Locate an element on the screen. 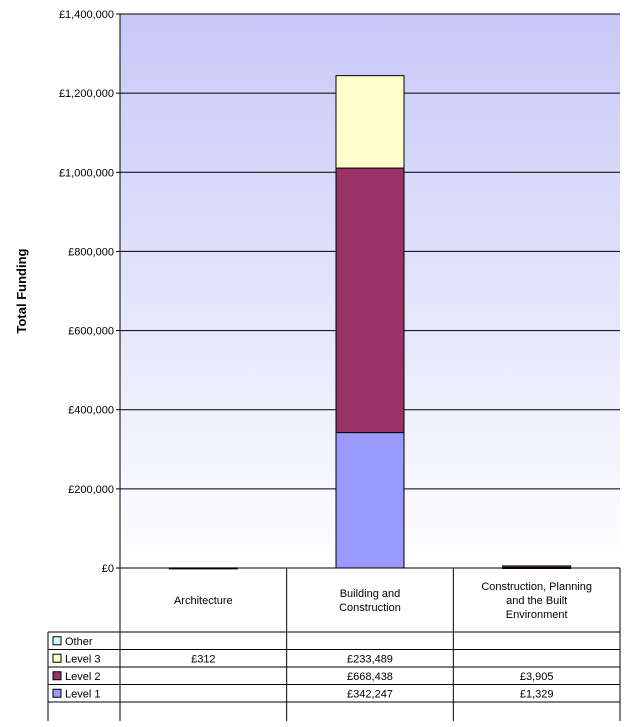 Image resolution: width=626 pixels, height=727 pixels. legend-label: Level 3 is located at coordinates (82, 659).